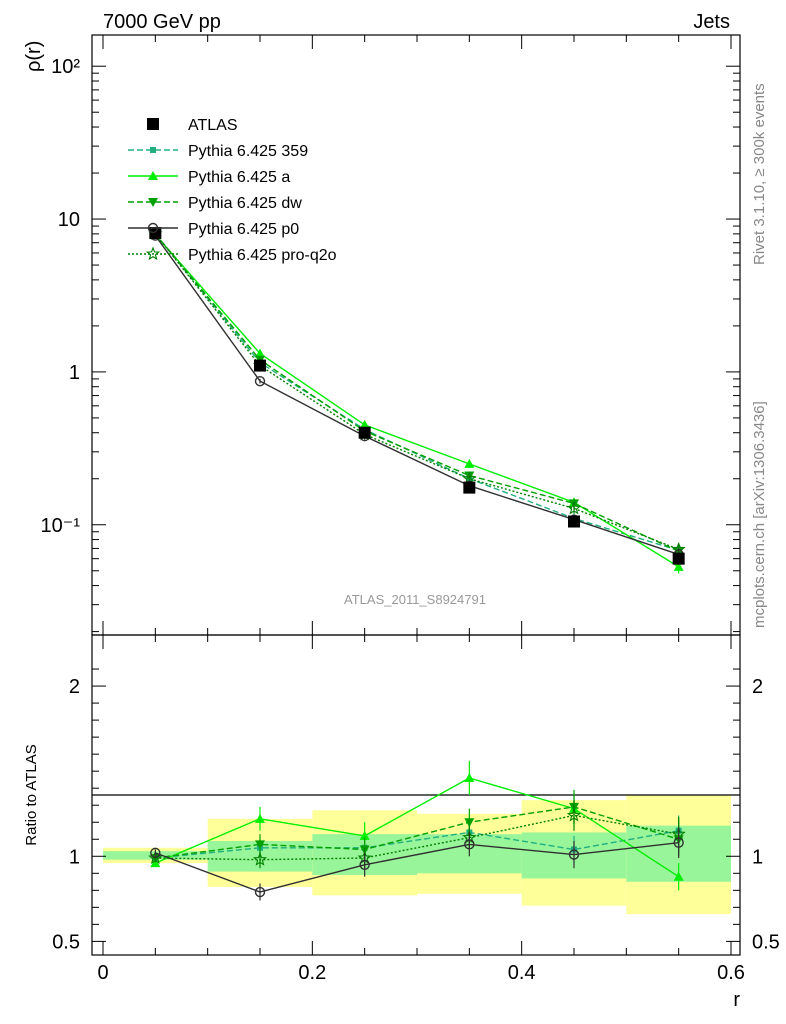 The width and height of the screenshot is (786, 1024). What do you see at coordinates (766, 942) in the screenshot?
I see `ratio-y-tick-label-right: 0.5` at bounding box center [766, 942].